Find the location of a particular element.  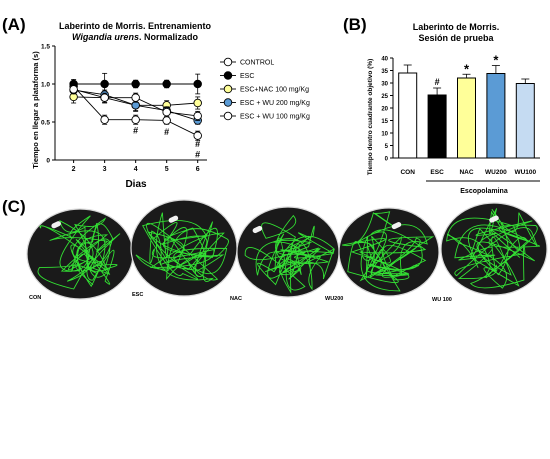

y-tick-label: 30 is located at coordinates (384, 84).